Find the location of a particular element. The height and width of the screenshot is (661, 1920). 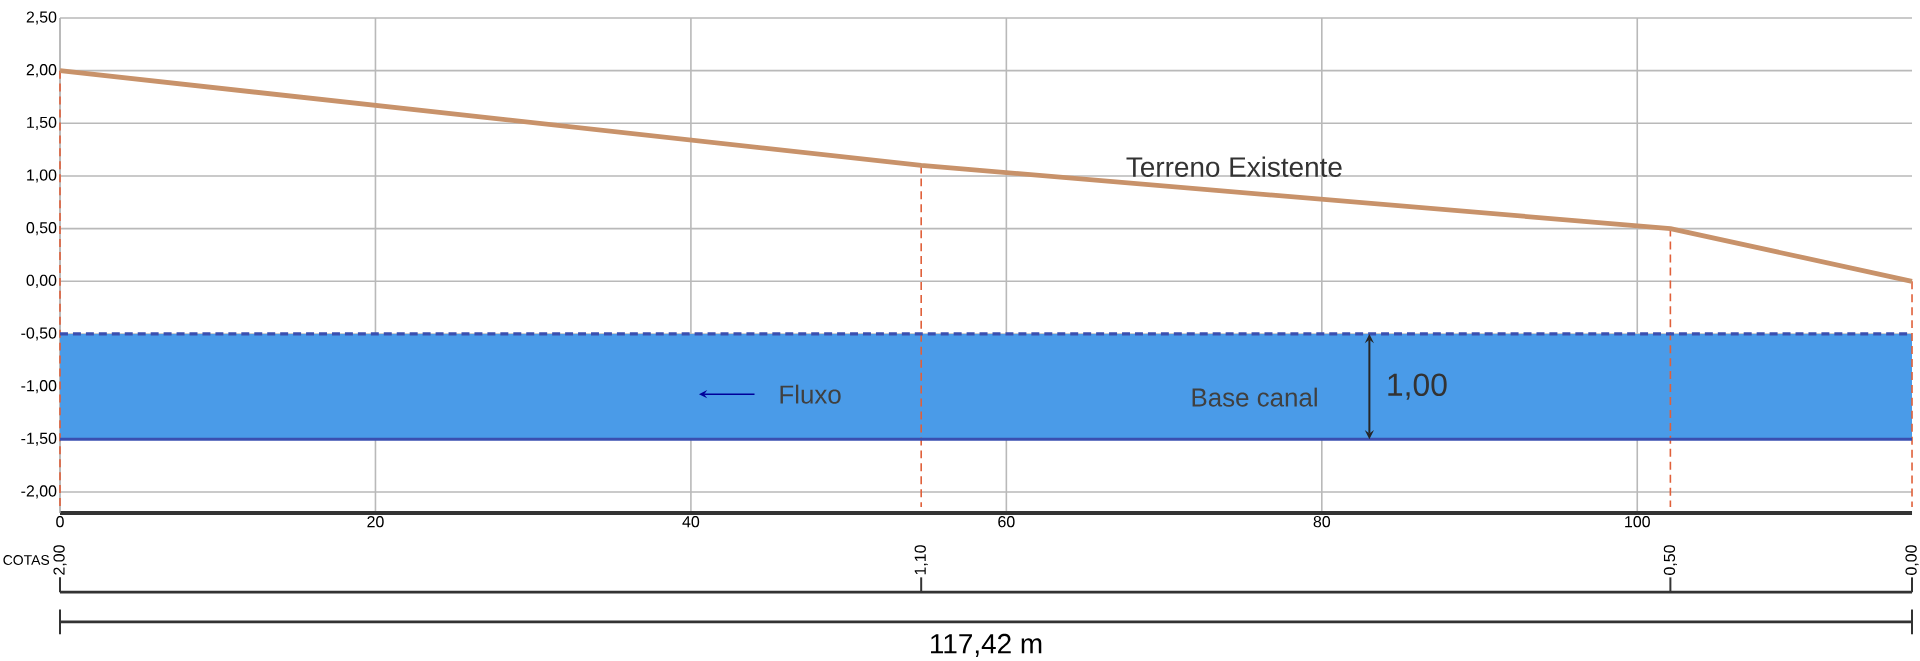

y-tick-label: 2,00 is located at coordinates (41, 71).